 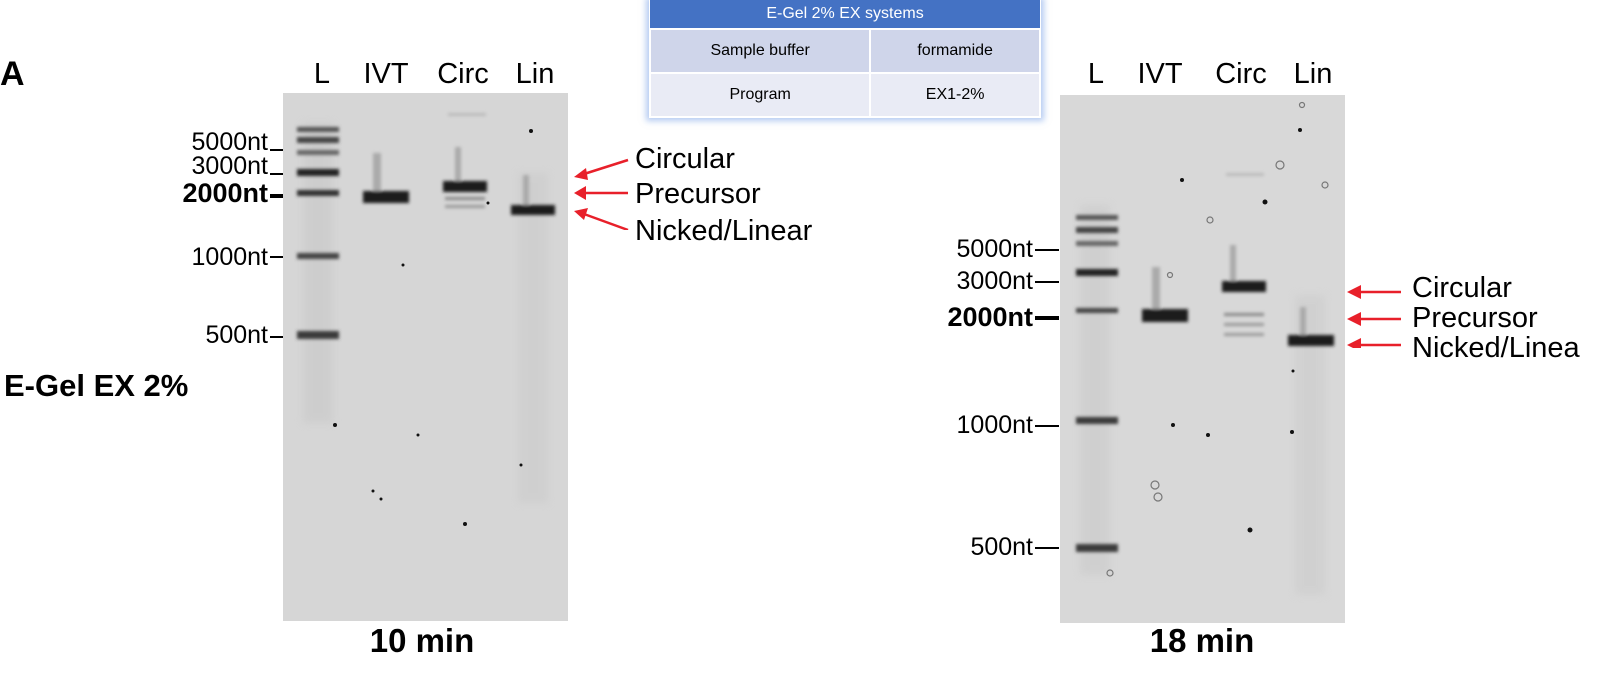 I want to click on band-label-nicked-linear: Nicked/Linea, so click(x=1496, y=348).